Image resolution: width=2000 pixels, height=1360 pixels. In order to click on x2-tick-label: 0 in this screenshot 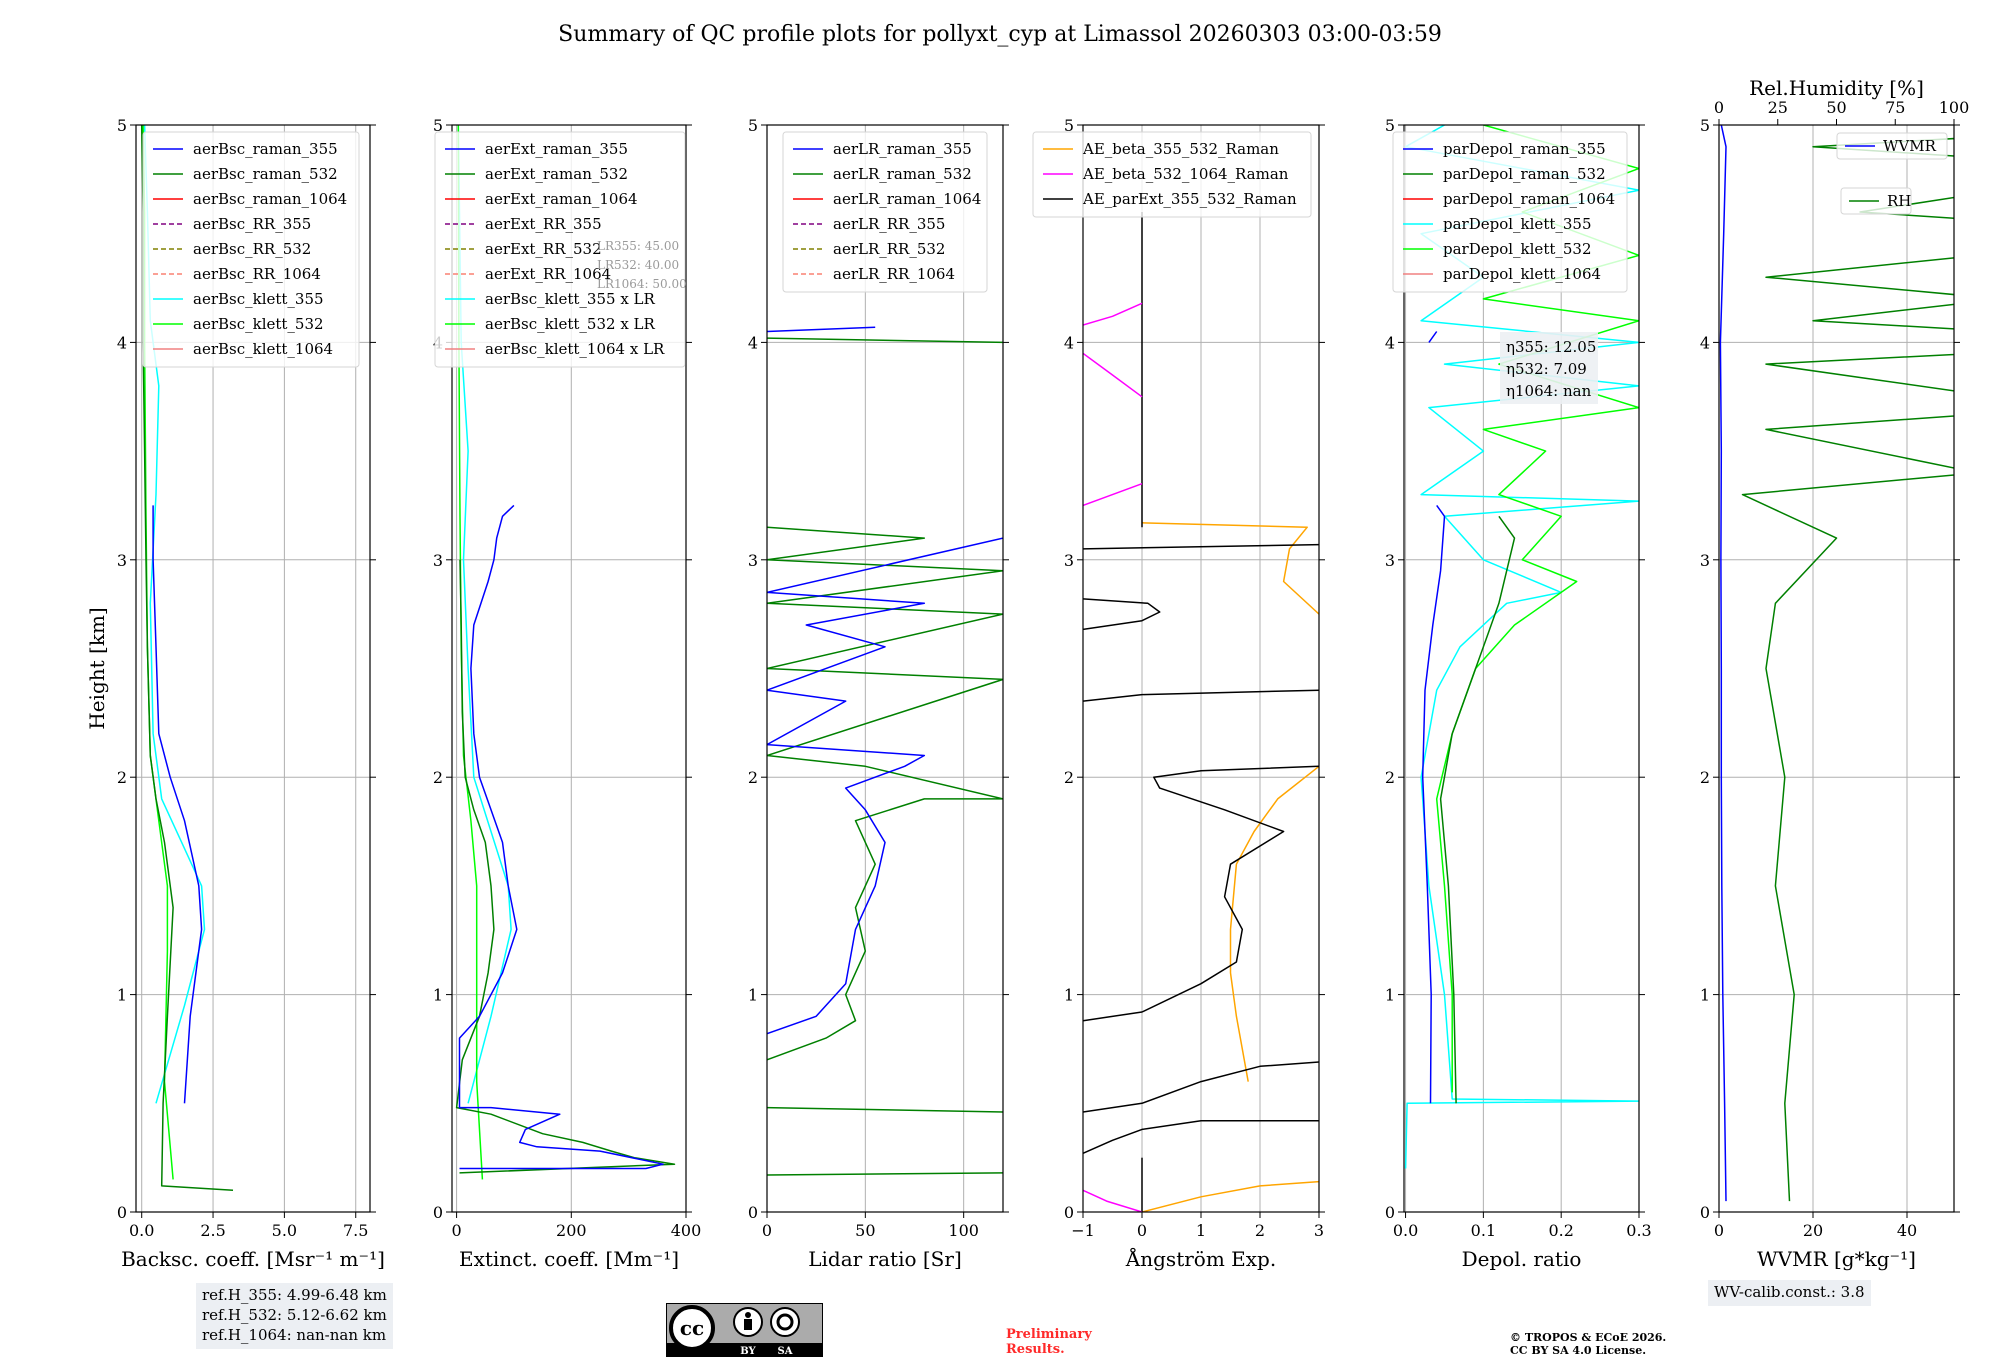, I will do `click(1719, 107)`.